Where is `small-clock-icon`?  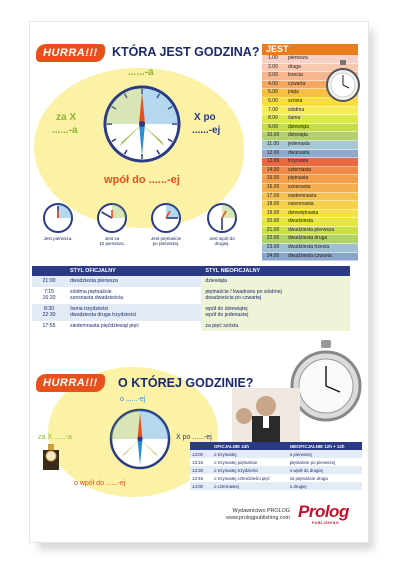 small-clock-icon is located at coordinates (112, 218).